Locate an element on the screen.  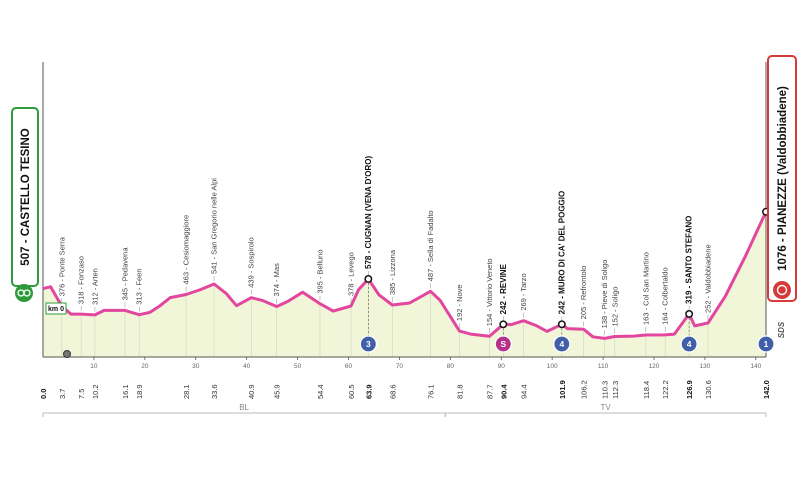
x-tick-label: 30 is located at coordinates (196, 366).